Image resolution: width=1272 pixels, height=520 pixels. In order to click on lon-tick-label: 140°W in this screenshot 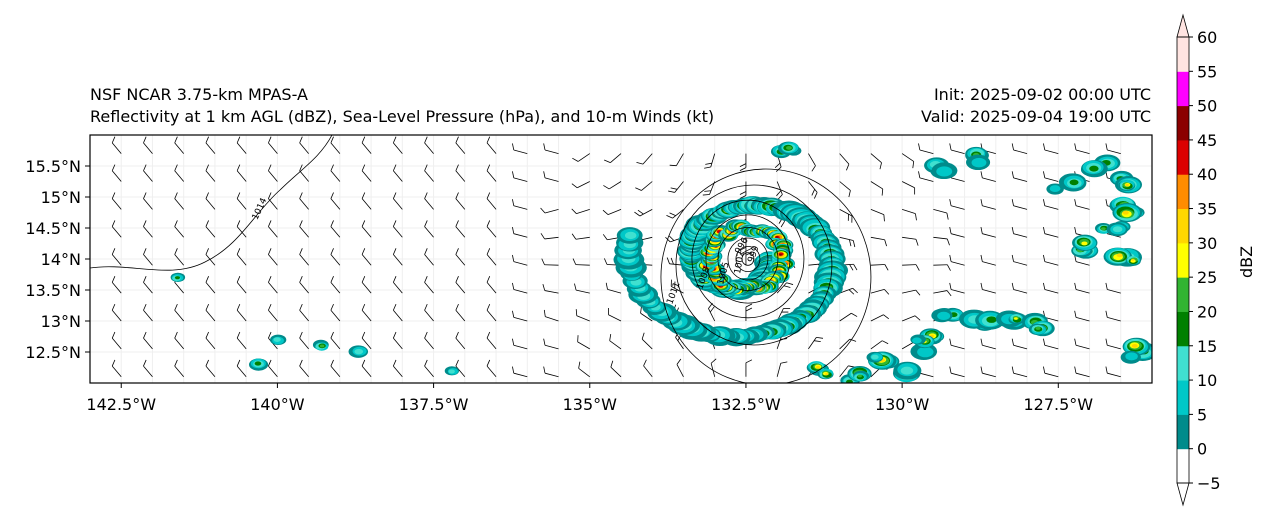, I will do `click(277, 404)`.